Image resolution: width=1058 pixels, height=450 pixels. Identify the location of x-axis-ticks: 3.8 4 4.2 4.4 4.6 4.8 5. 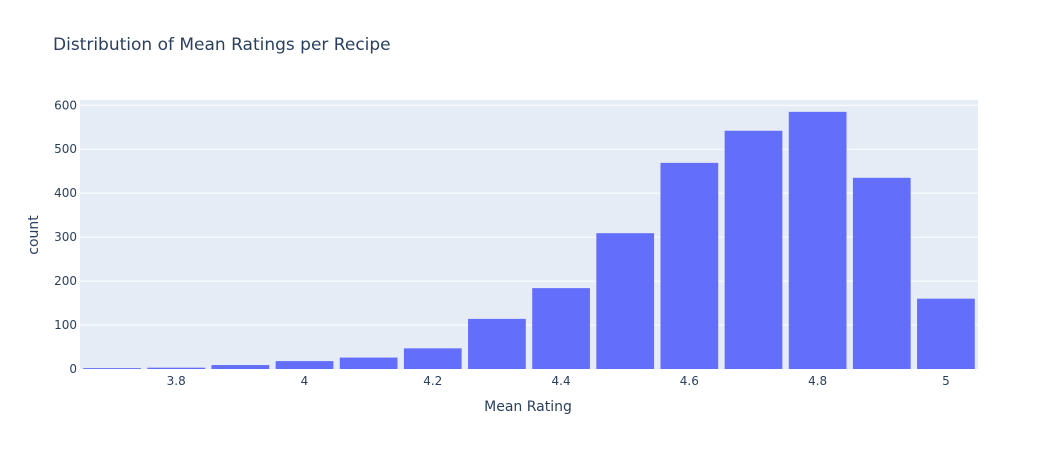
(558, 381).